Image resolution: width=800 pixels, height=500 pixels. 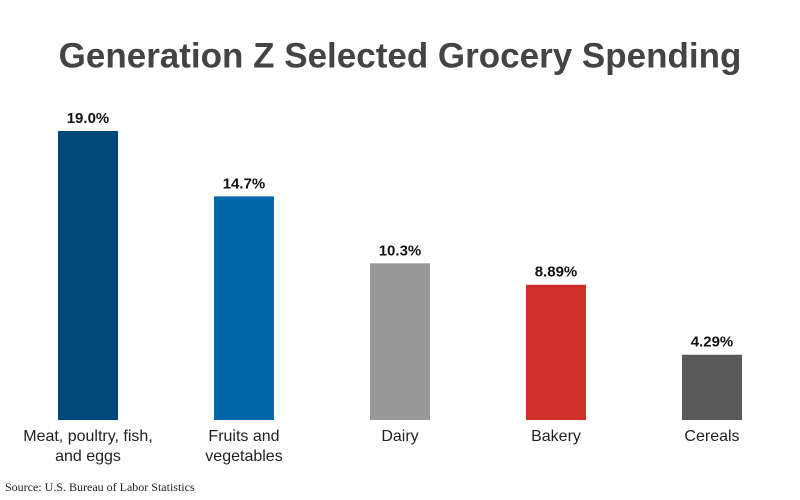 I want to click on value-label: 10.3%, so click(x=400, y=250).